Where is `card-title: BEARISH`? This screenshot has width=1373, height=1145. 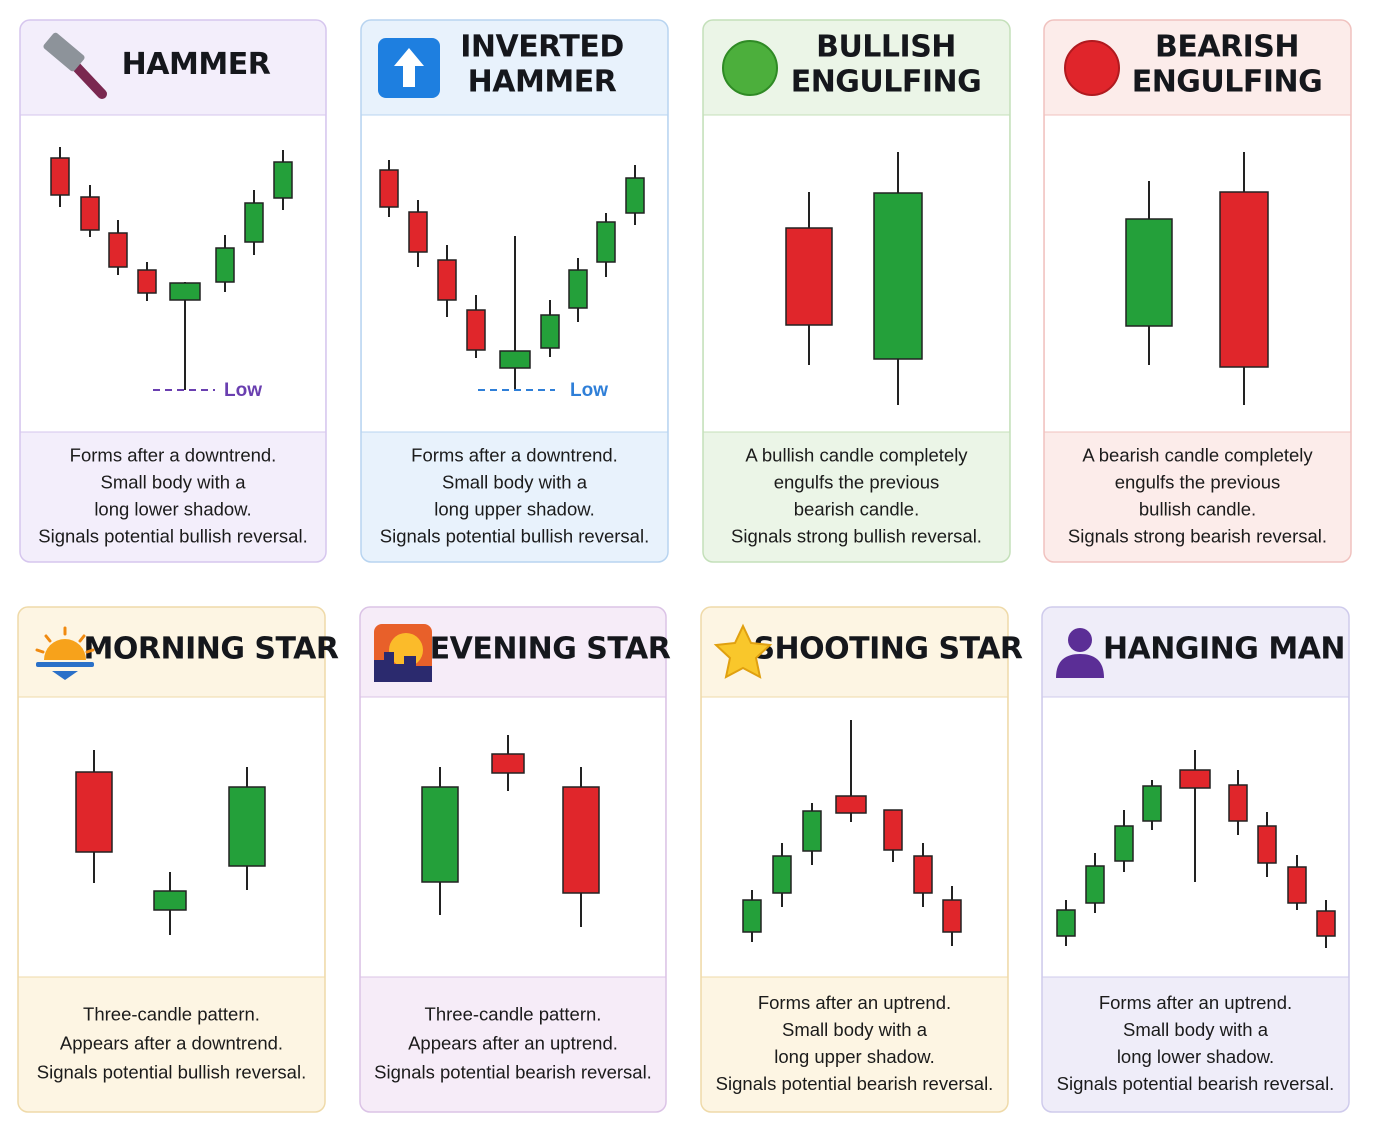
card-title: BEARISH is located at coordinates (1227, 47).